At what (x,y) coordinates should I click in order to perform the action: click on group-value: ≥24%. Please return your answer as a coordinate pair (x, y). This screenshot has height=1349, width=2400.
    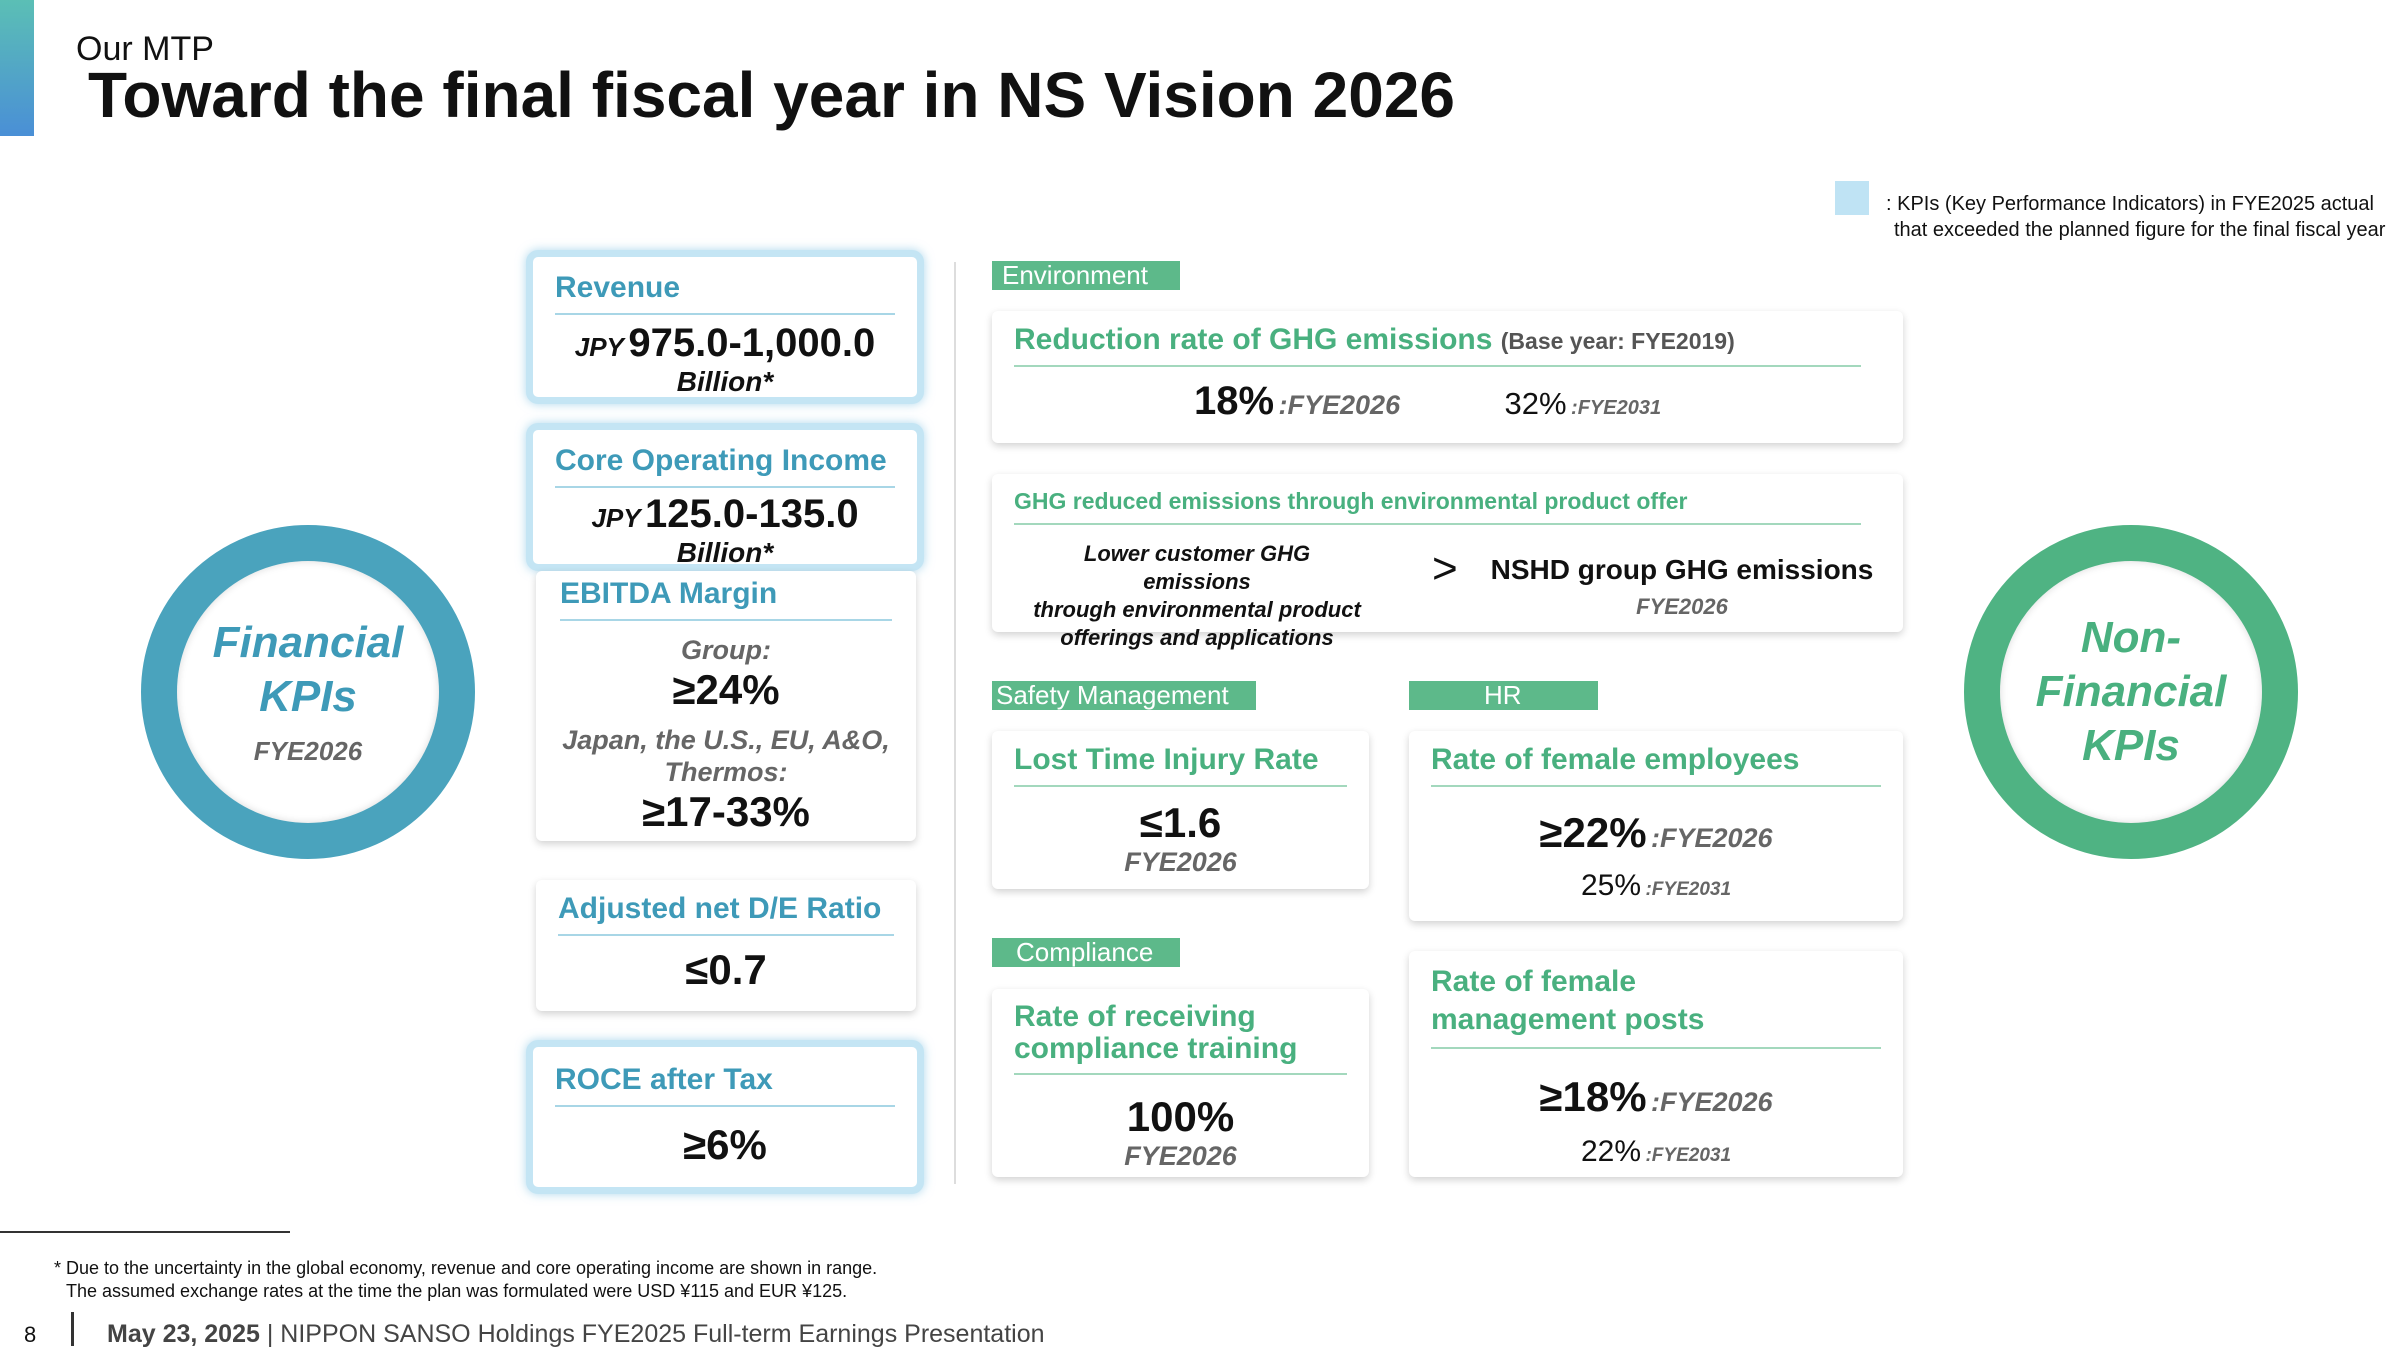
    Looking at the image, I should click on (726, 689).